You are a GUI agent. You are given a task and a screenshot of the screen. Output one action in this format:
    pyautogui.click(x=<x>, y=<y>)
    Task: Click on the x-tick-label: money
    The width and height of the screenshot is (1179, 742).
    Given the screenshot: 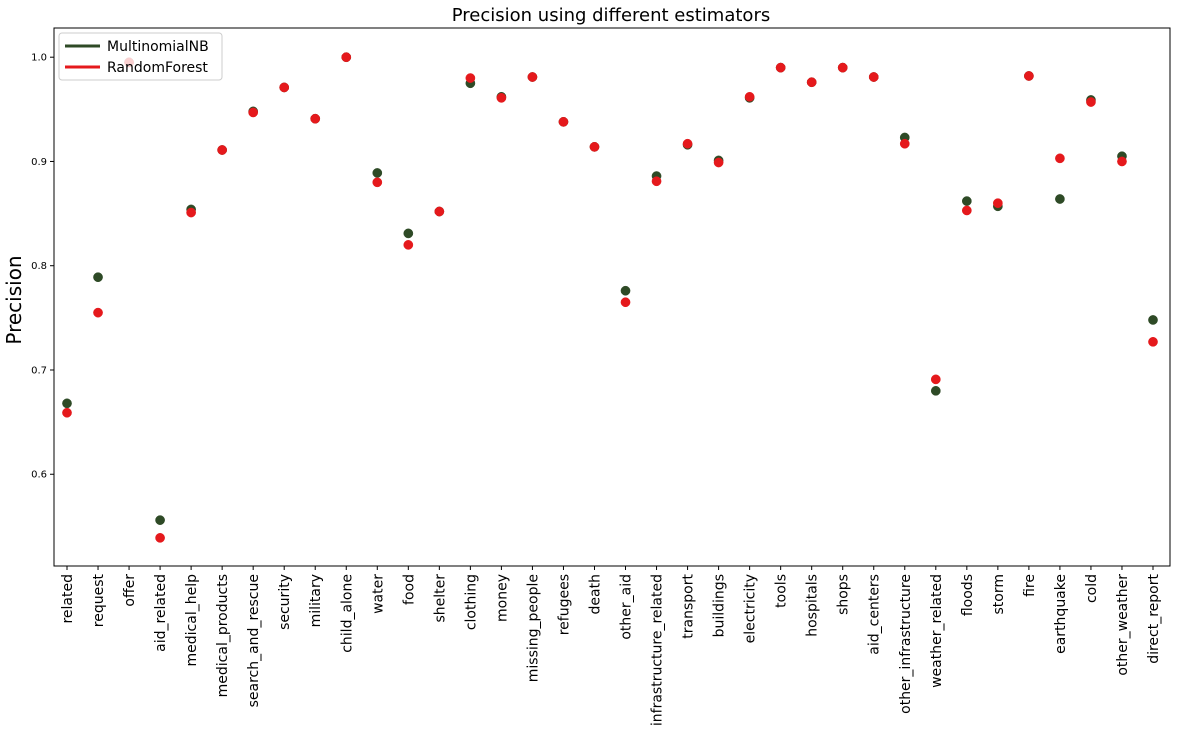 What is the action you would take?
    pyautogui.click(x=502, y=598)
    